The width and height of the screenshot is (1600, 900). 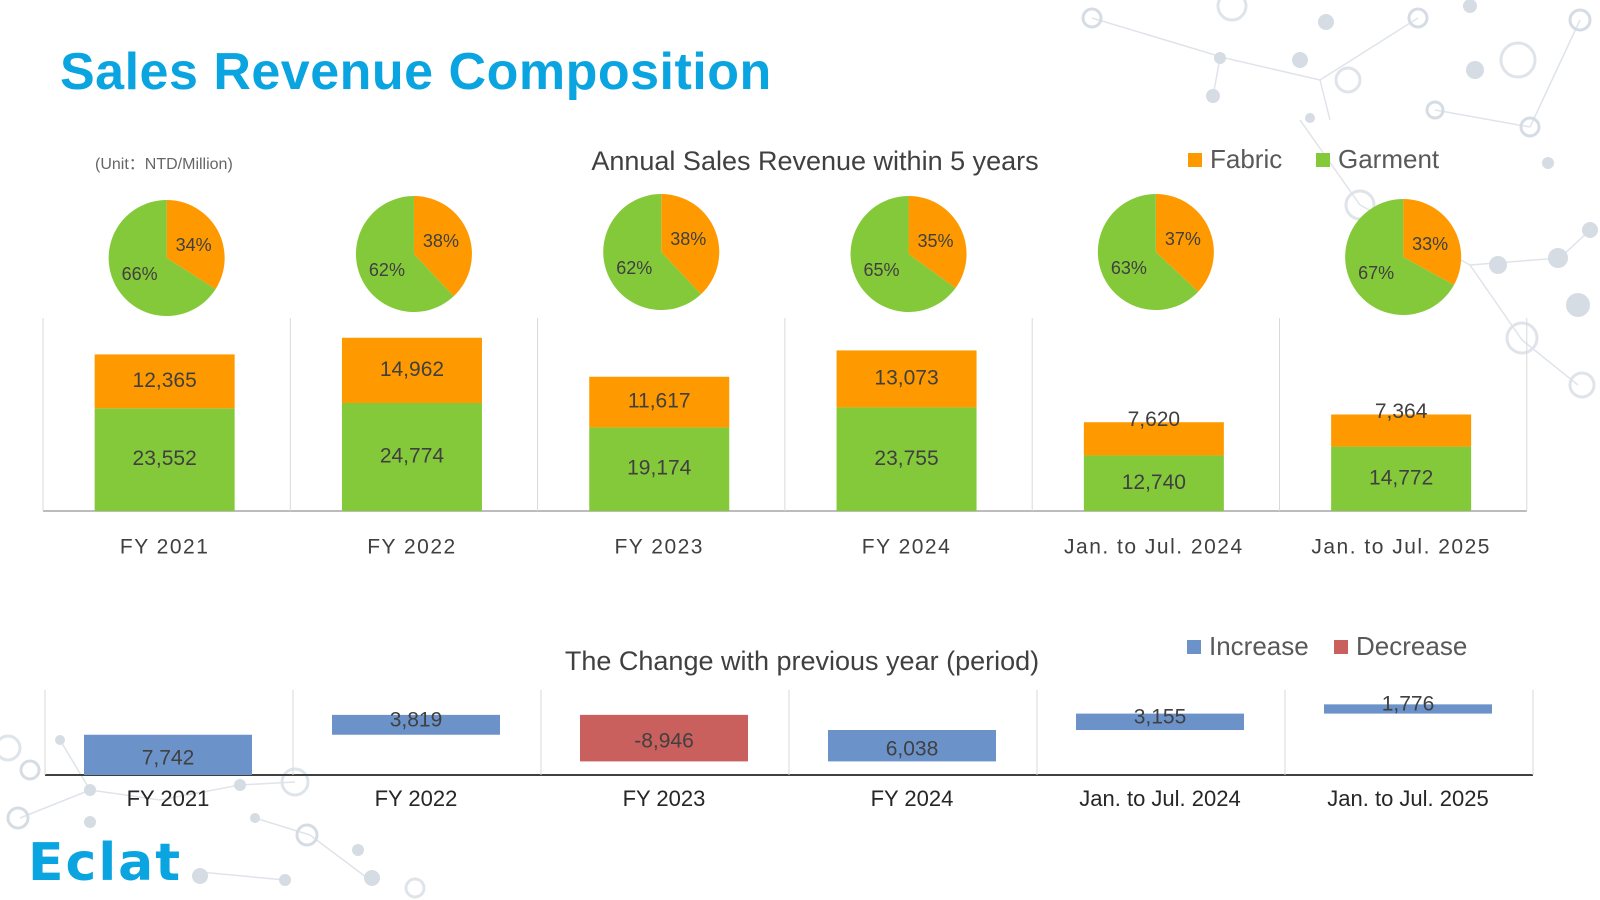 What do you see at coordinates (416, 72) in the screenshot?
I see `page-title: Sales Revenue Composition` at bounding box center [416, 72].